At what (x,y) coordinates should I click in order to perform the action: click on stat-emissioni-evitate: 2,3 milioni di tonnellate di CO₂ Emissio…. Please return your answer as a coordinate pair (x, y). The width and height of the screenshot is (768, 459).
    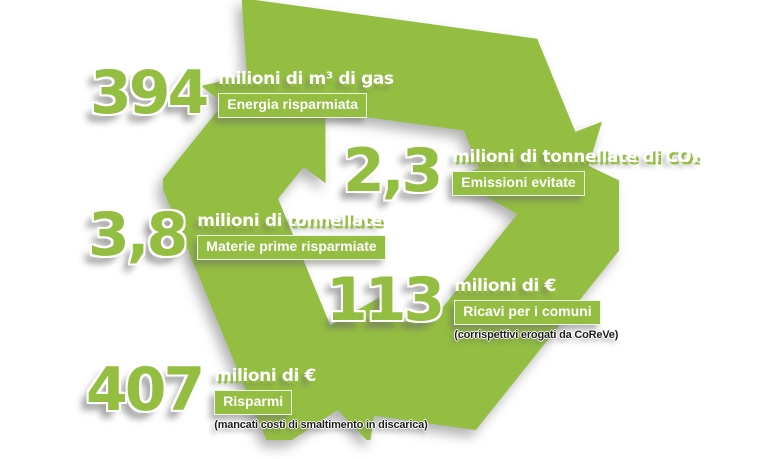
    Looking at the image, I should click on (521, 171).